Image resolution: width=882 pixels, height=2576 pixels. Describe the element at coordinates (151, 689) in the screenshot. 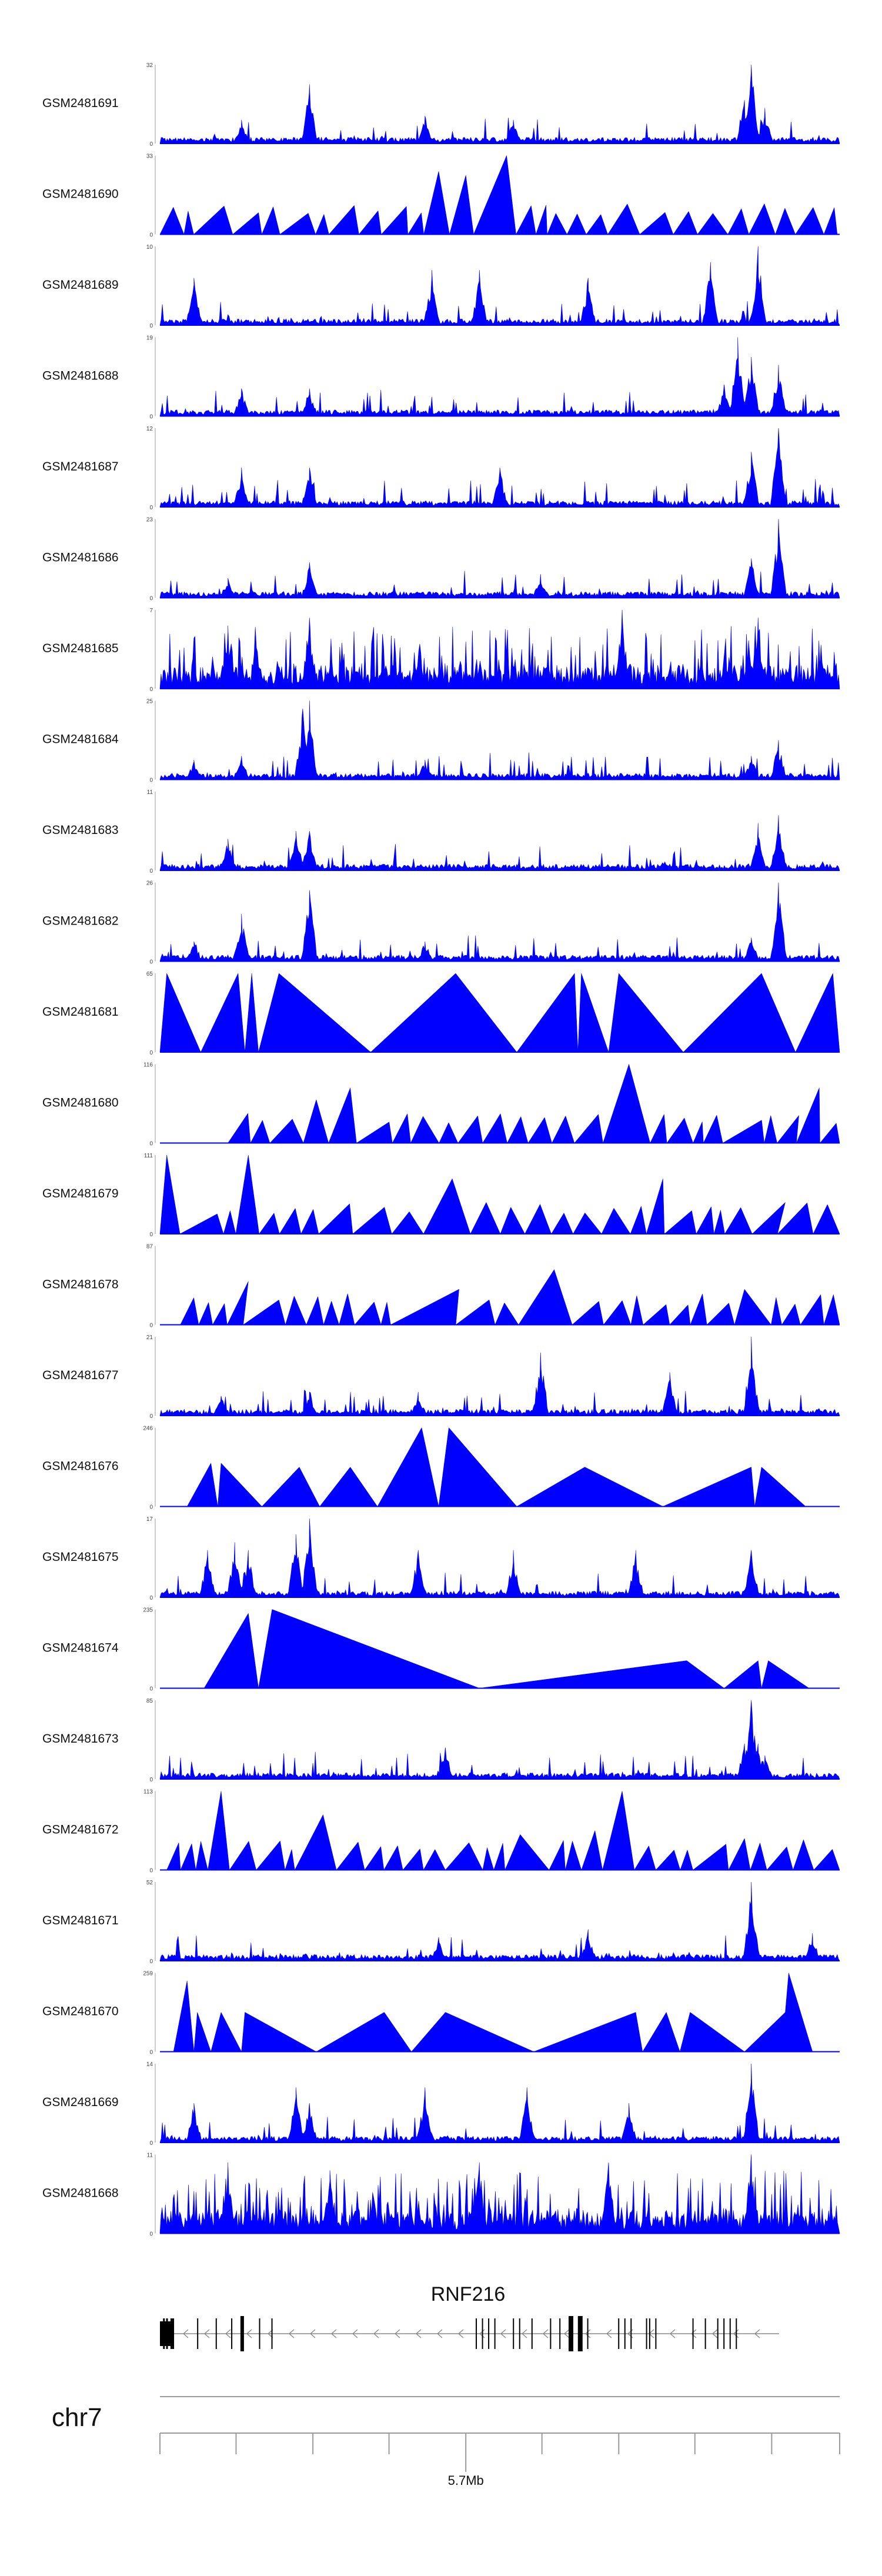

I see `y-min-gsm2481685: 0` at that location.